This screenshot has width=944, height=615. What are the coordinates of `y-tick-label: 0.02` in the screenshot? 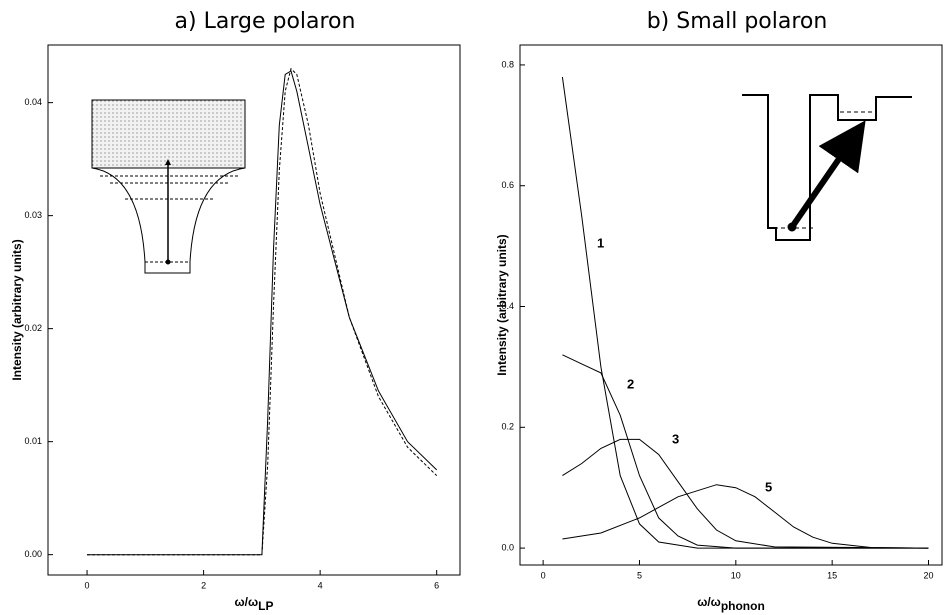 It's located at (33, 328).